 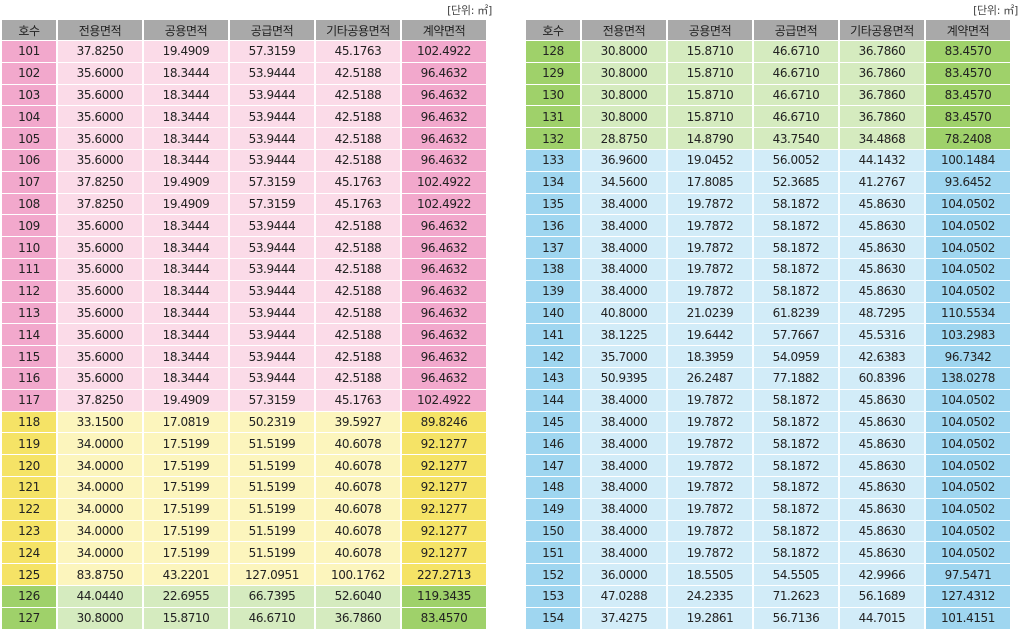 What do you see at coordinates (272, 400) in the screenshot?
I see `supply-area-cell: 57.3159` at bounding box center [272, 400].